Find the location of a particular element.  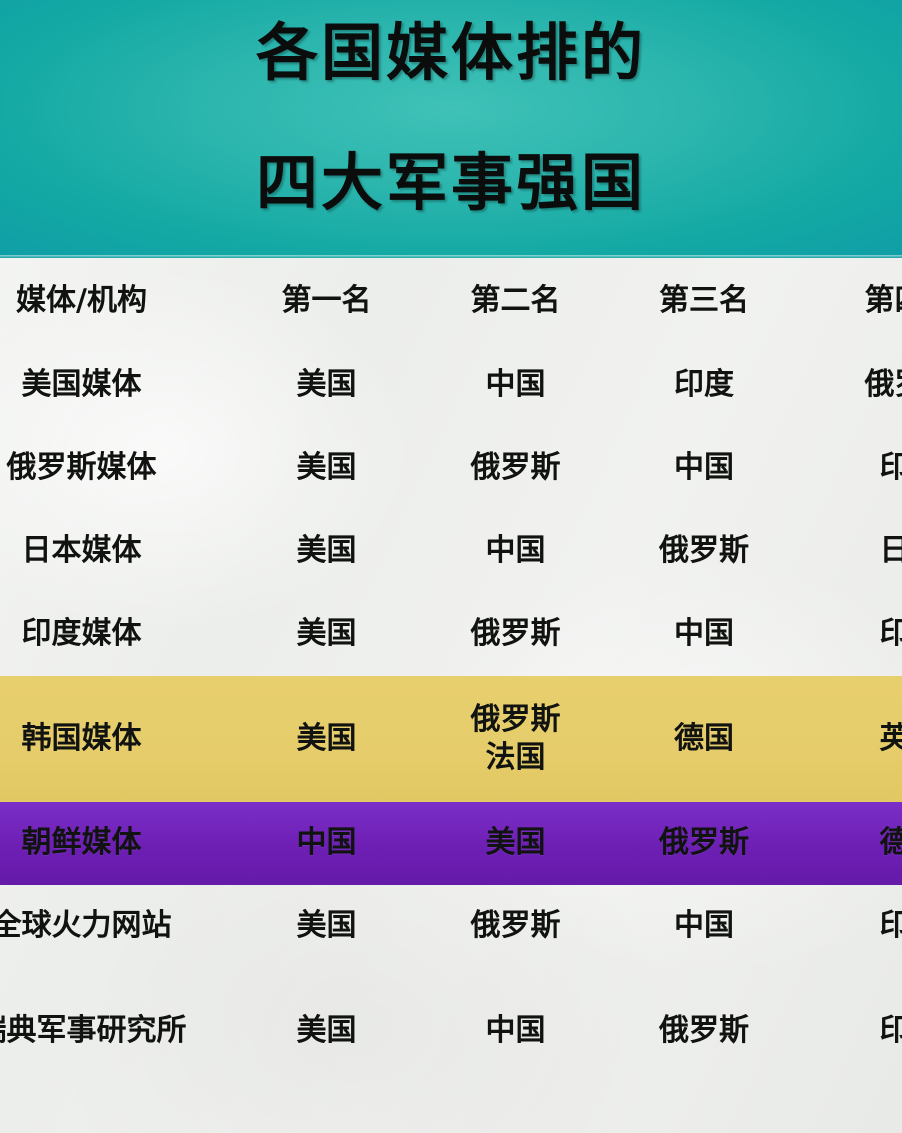

cell-media-source: 瑞典军事研究所 is located at coordinates (93, 1030).